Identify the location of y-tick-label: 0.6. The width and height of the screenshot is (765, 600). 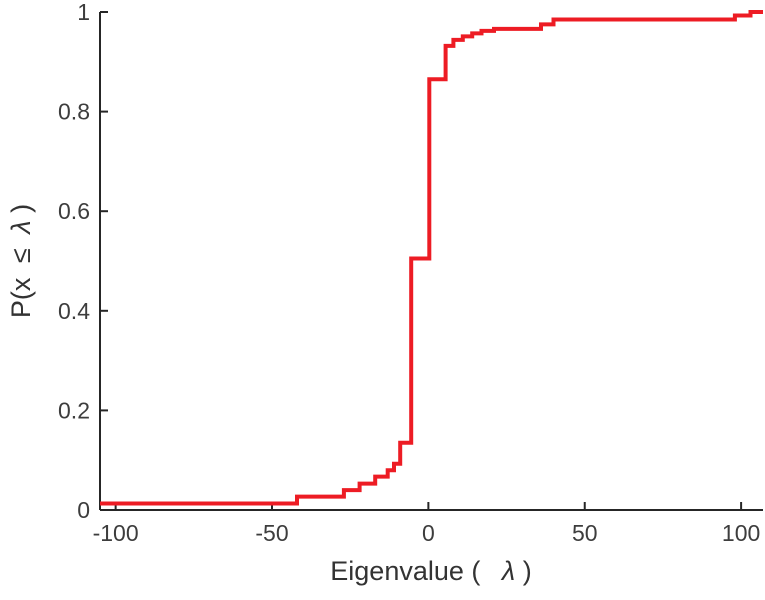
(74, 211).